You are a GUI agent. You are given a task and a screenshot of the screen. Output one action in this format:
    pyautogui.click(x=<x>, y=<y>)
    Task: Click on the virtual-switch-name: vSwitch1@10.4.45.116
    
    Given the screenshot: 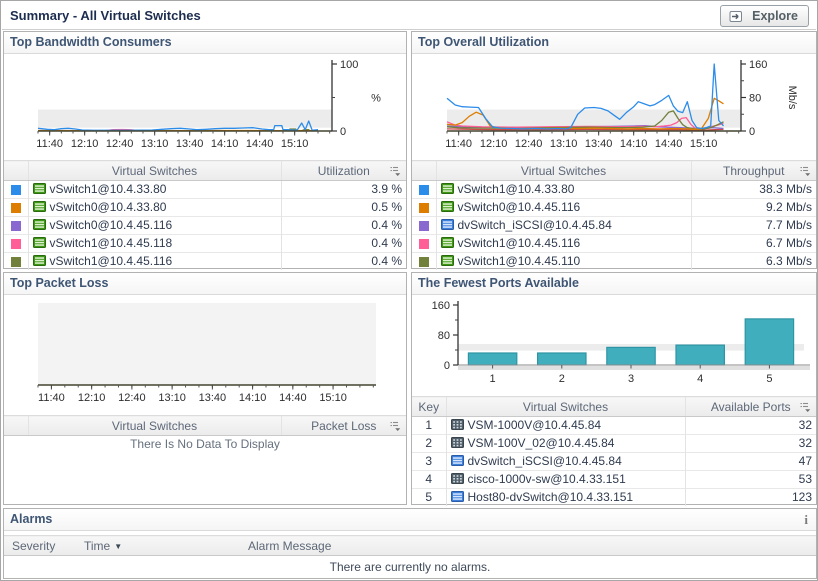 What is the action you would take?
    pyautogui.click(x=111, y=261)
    